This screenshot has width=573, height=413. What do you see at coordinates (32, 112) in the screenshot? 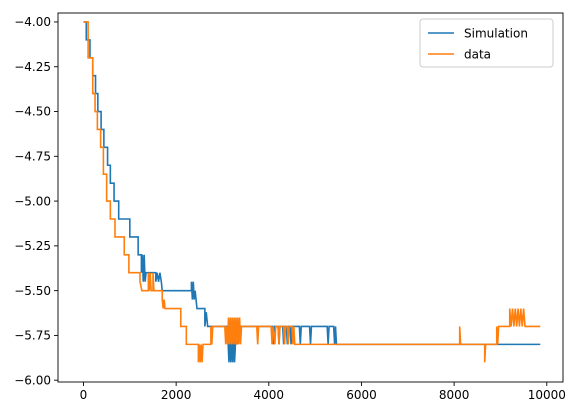
I see `y-tick-label: −4.50` at bounding box center [32, 112].